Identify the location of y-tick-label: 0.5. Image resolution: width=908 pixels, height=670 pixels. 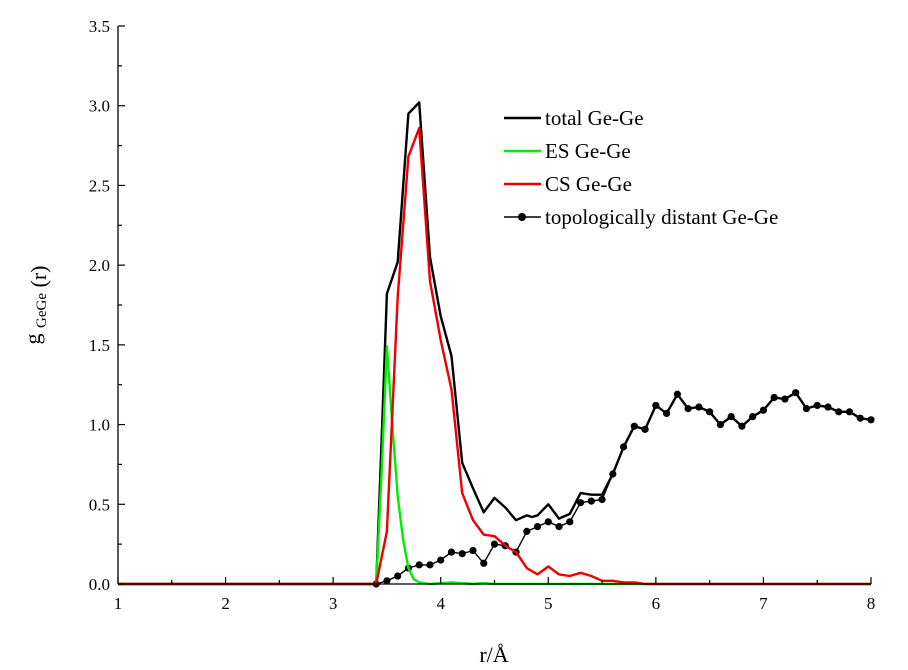
(99, 504).